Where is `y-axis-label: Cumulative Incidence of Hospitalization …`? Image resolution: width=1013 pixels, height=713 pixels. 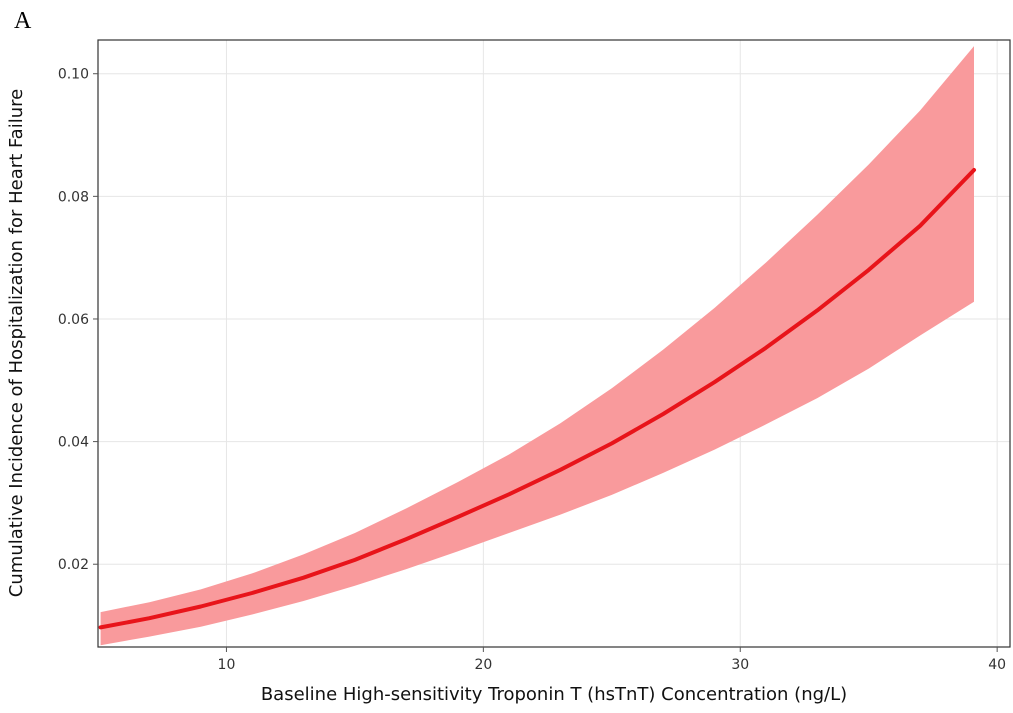 y-axis-label: Cumulative Incidence of Hospitalization … is located at coordinates (16, 343).